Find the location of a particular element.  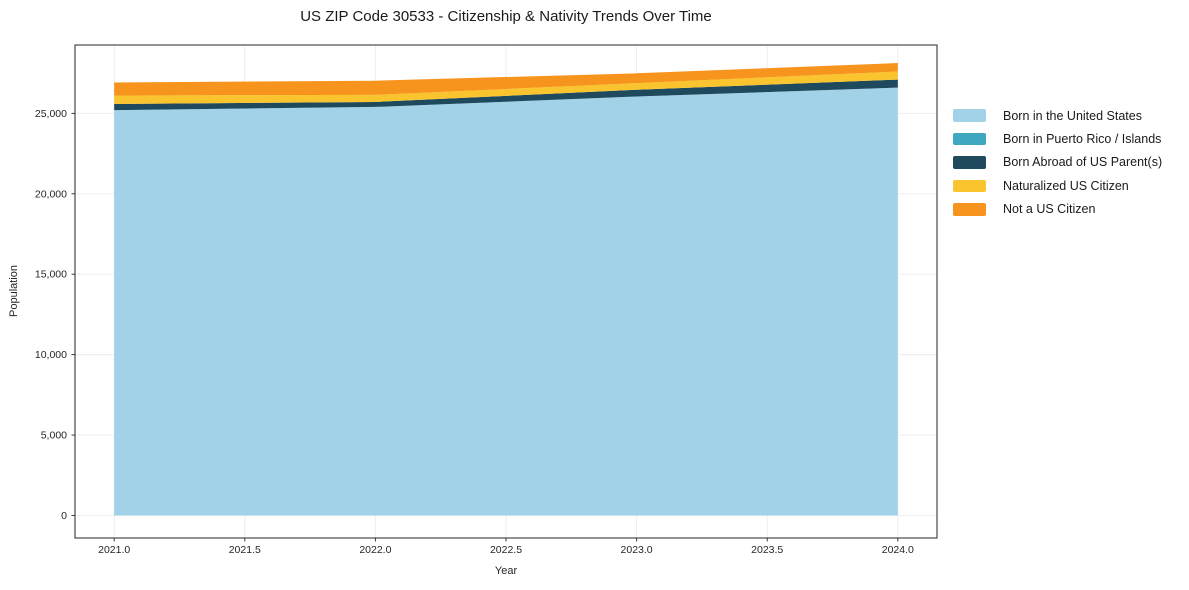

legend-item-naturalized-us-citizen: Naturalized US Citizen is located at coordinates (1057, 185).